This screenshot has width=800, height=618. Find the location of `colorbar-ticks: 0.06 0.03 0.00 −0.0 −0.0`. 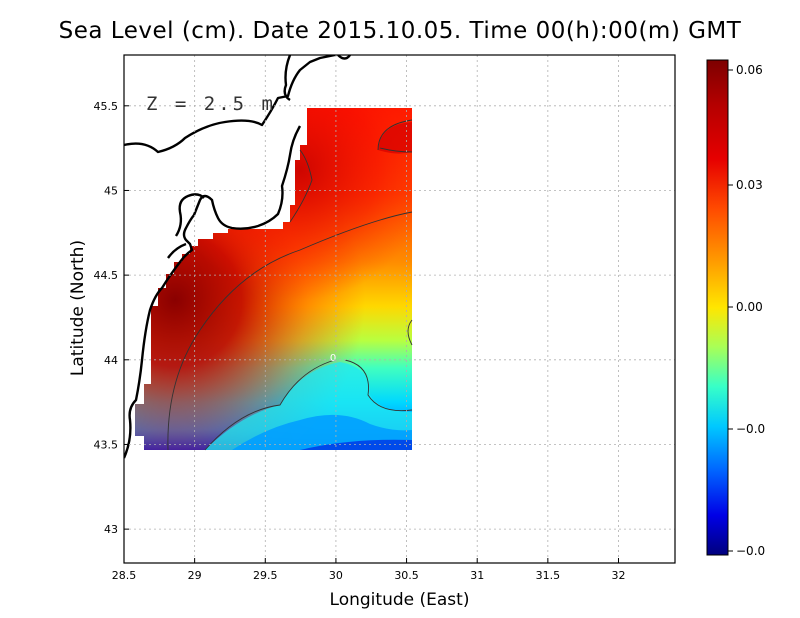

colorbar-ticks: 0.06 0.03 0.00 −0.0 −0.0 is located at coordinates (746, 310).